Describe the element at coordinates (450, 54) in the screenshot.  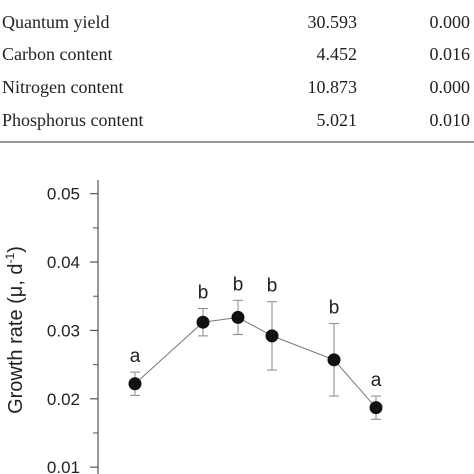
I see `cell: 0.016` at that location.